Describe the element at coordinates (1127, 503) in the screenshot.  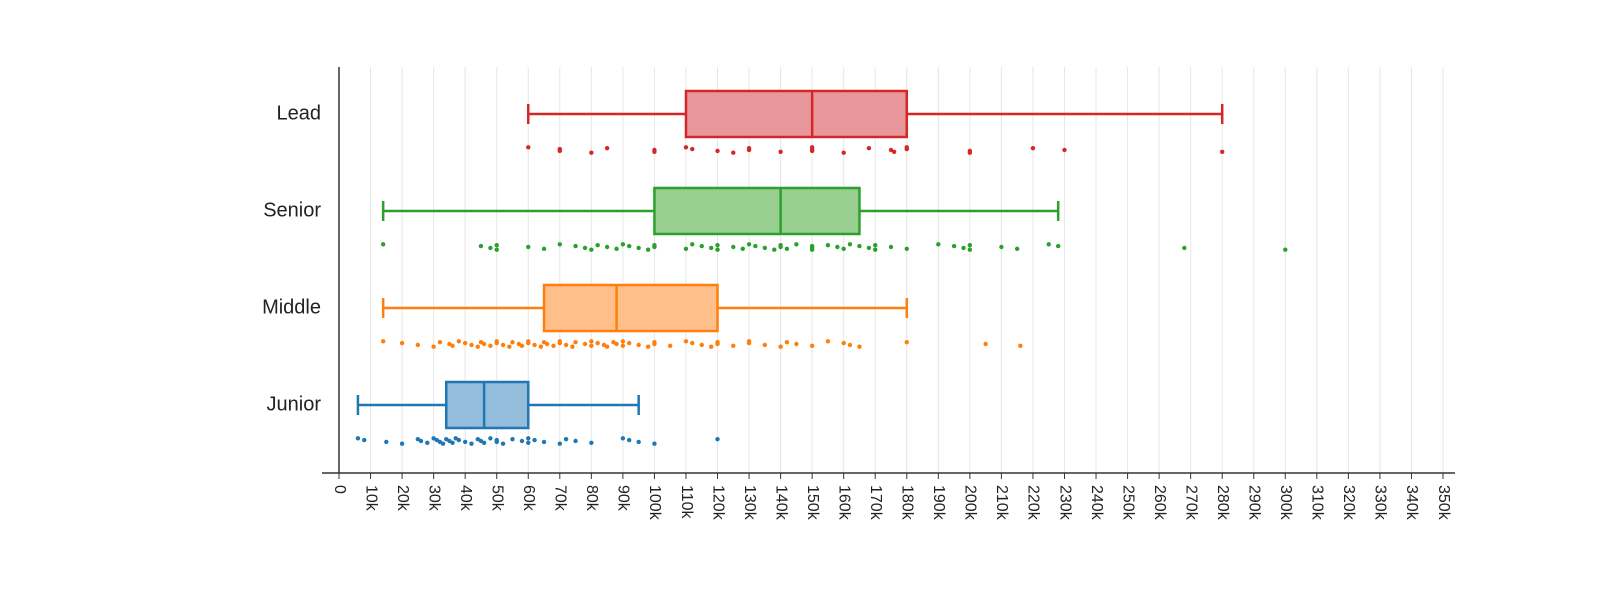
I see `x-tick-label: 250k` at that location.